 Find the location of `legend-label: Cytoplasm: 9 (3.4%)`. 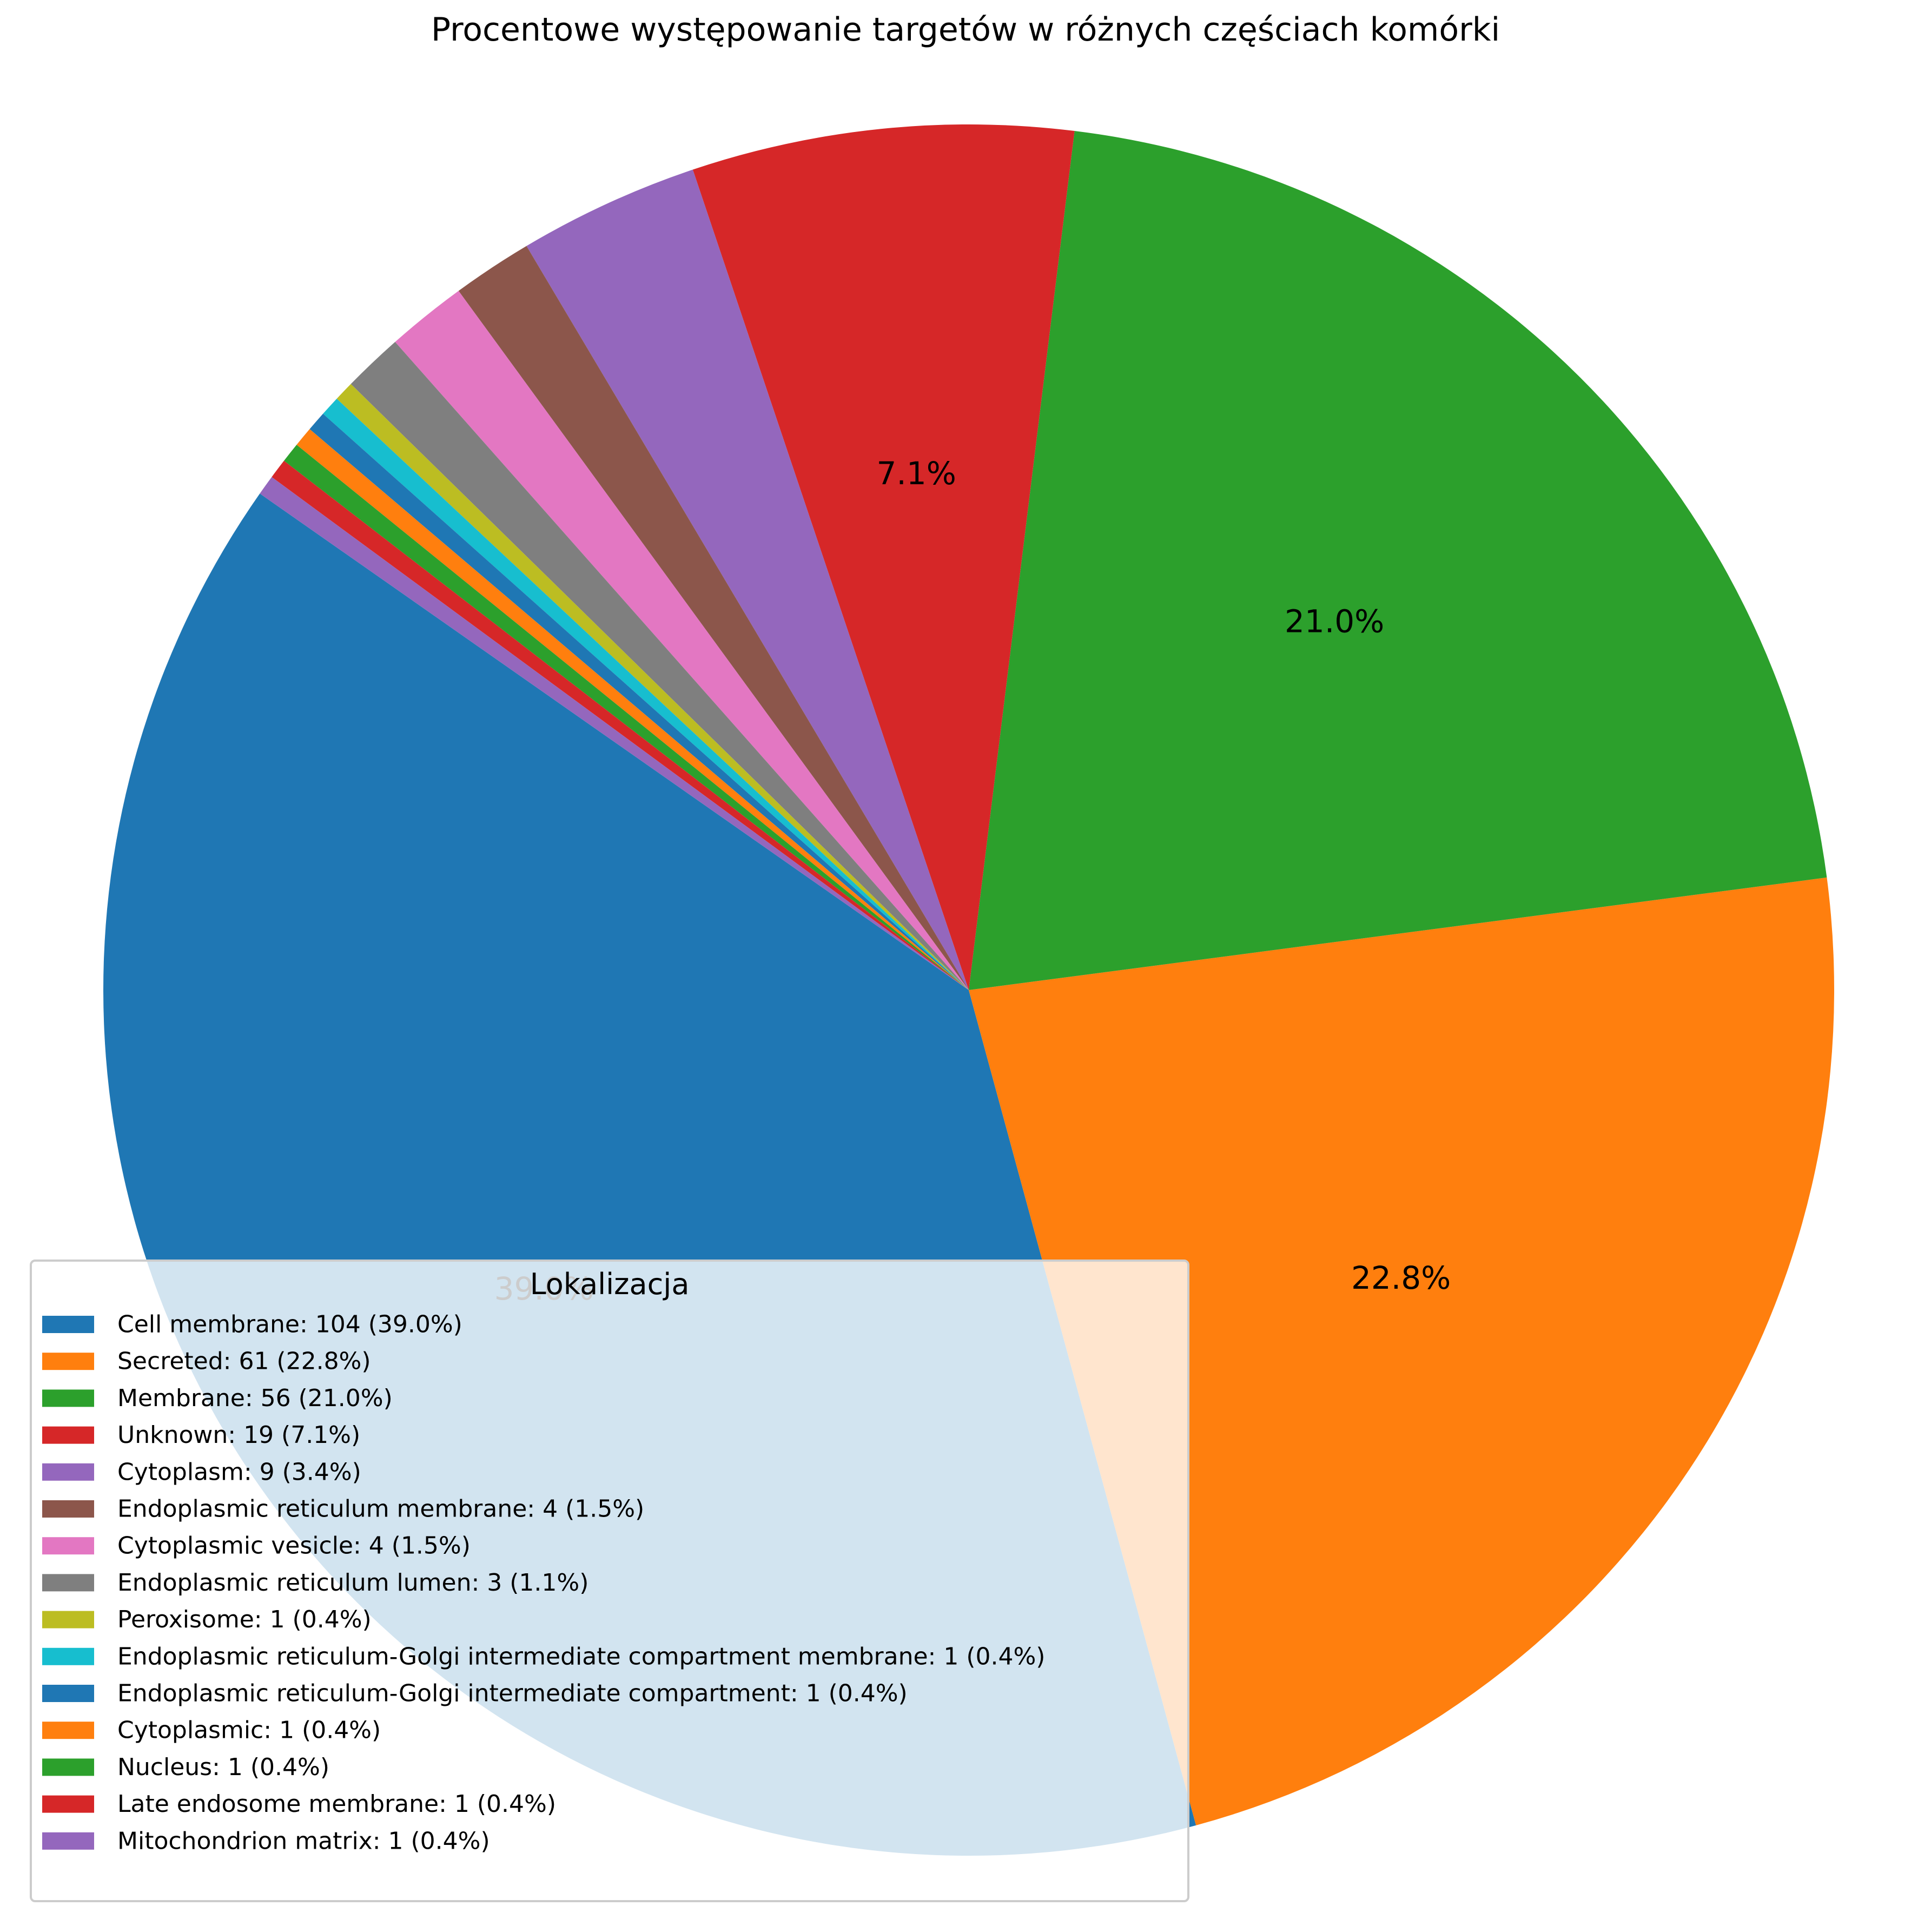

legend-label: Cytoplasm: 9 (3.4%) is located at coordinates (239, 1472).